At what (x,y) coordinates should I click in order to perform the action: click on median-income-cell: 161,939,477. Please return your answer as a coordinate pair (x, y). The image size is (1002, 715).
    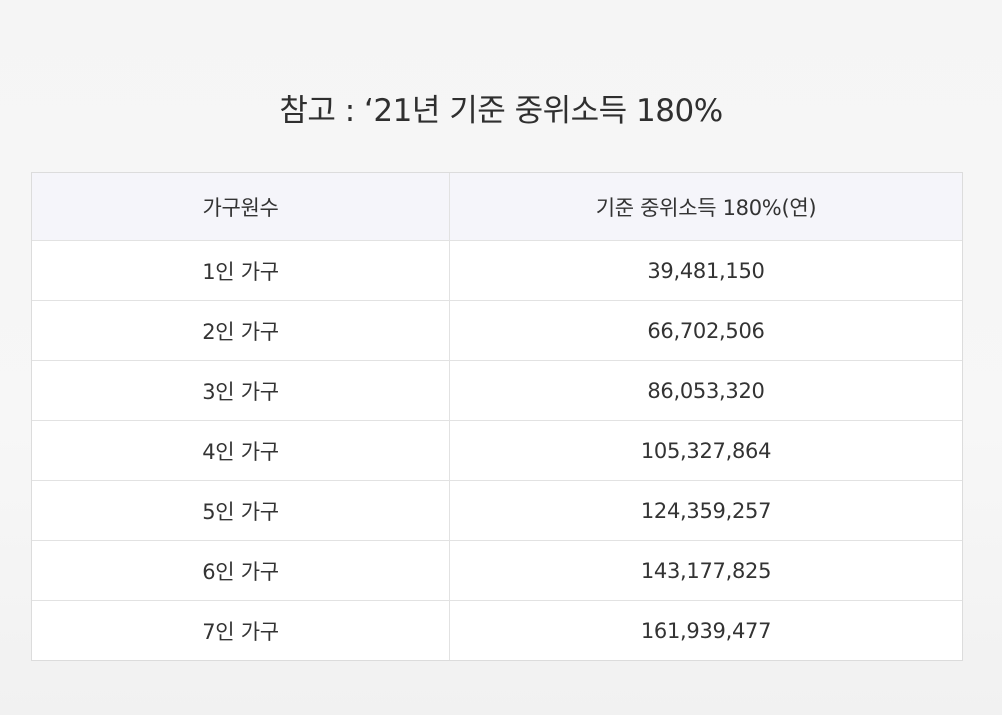
    Looking at the image, I should click on (706, 630).